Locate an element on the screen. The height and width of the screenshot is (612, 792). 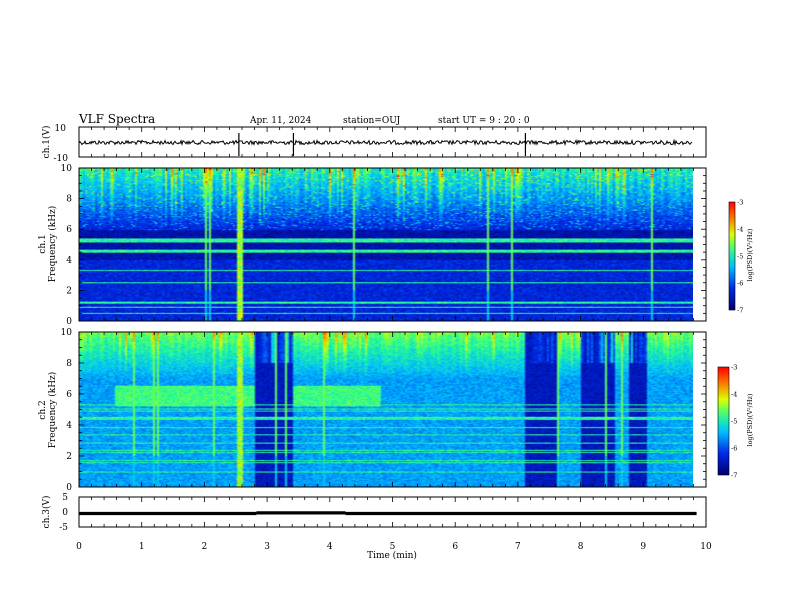
date-label: Apr. 11, 2024 is located at coordinates (280, 121).